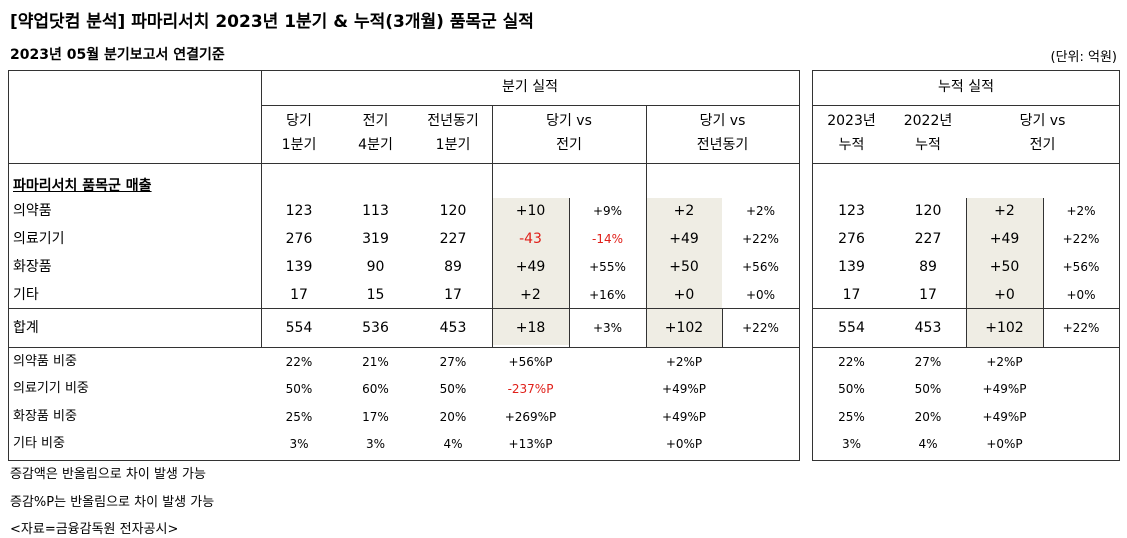  Describe the element at coordinates (1004, 267) in the screenshot. I see `sales-row-c-diff: +50` at that location.